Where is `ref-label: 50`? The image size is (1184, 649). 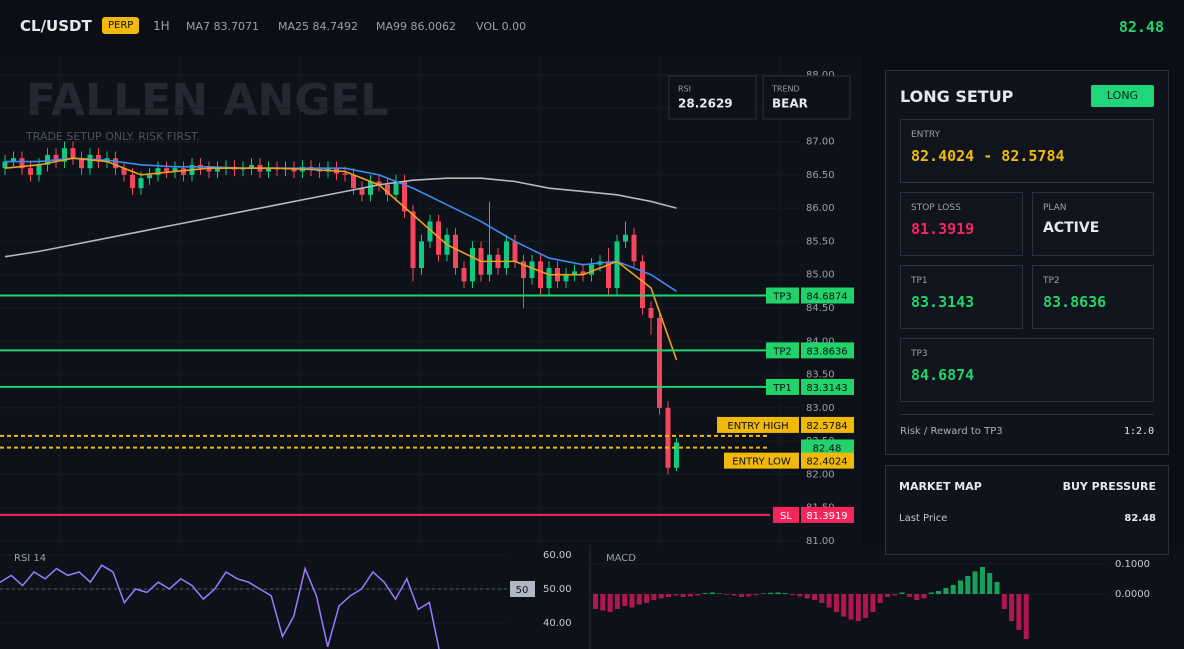
ref-label: 50 is located at coordinates (522, 590).